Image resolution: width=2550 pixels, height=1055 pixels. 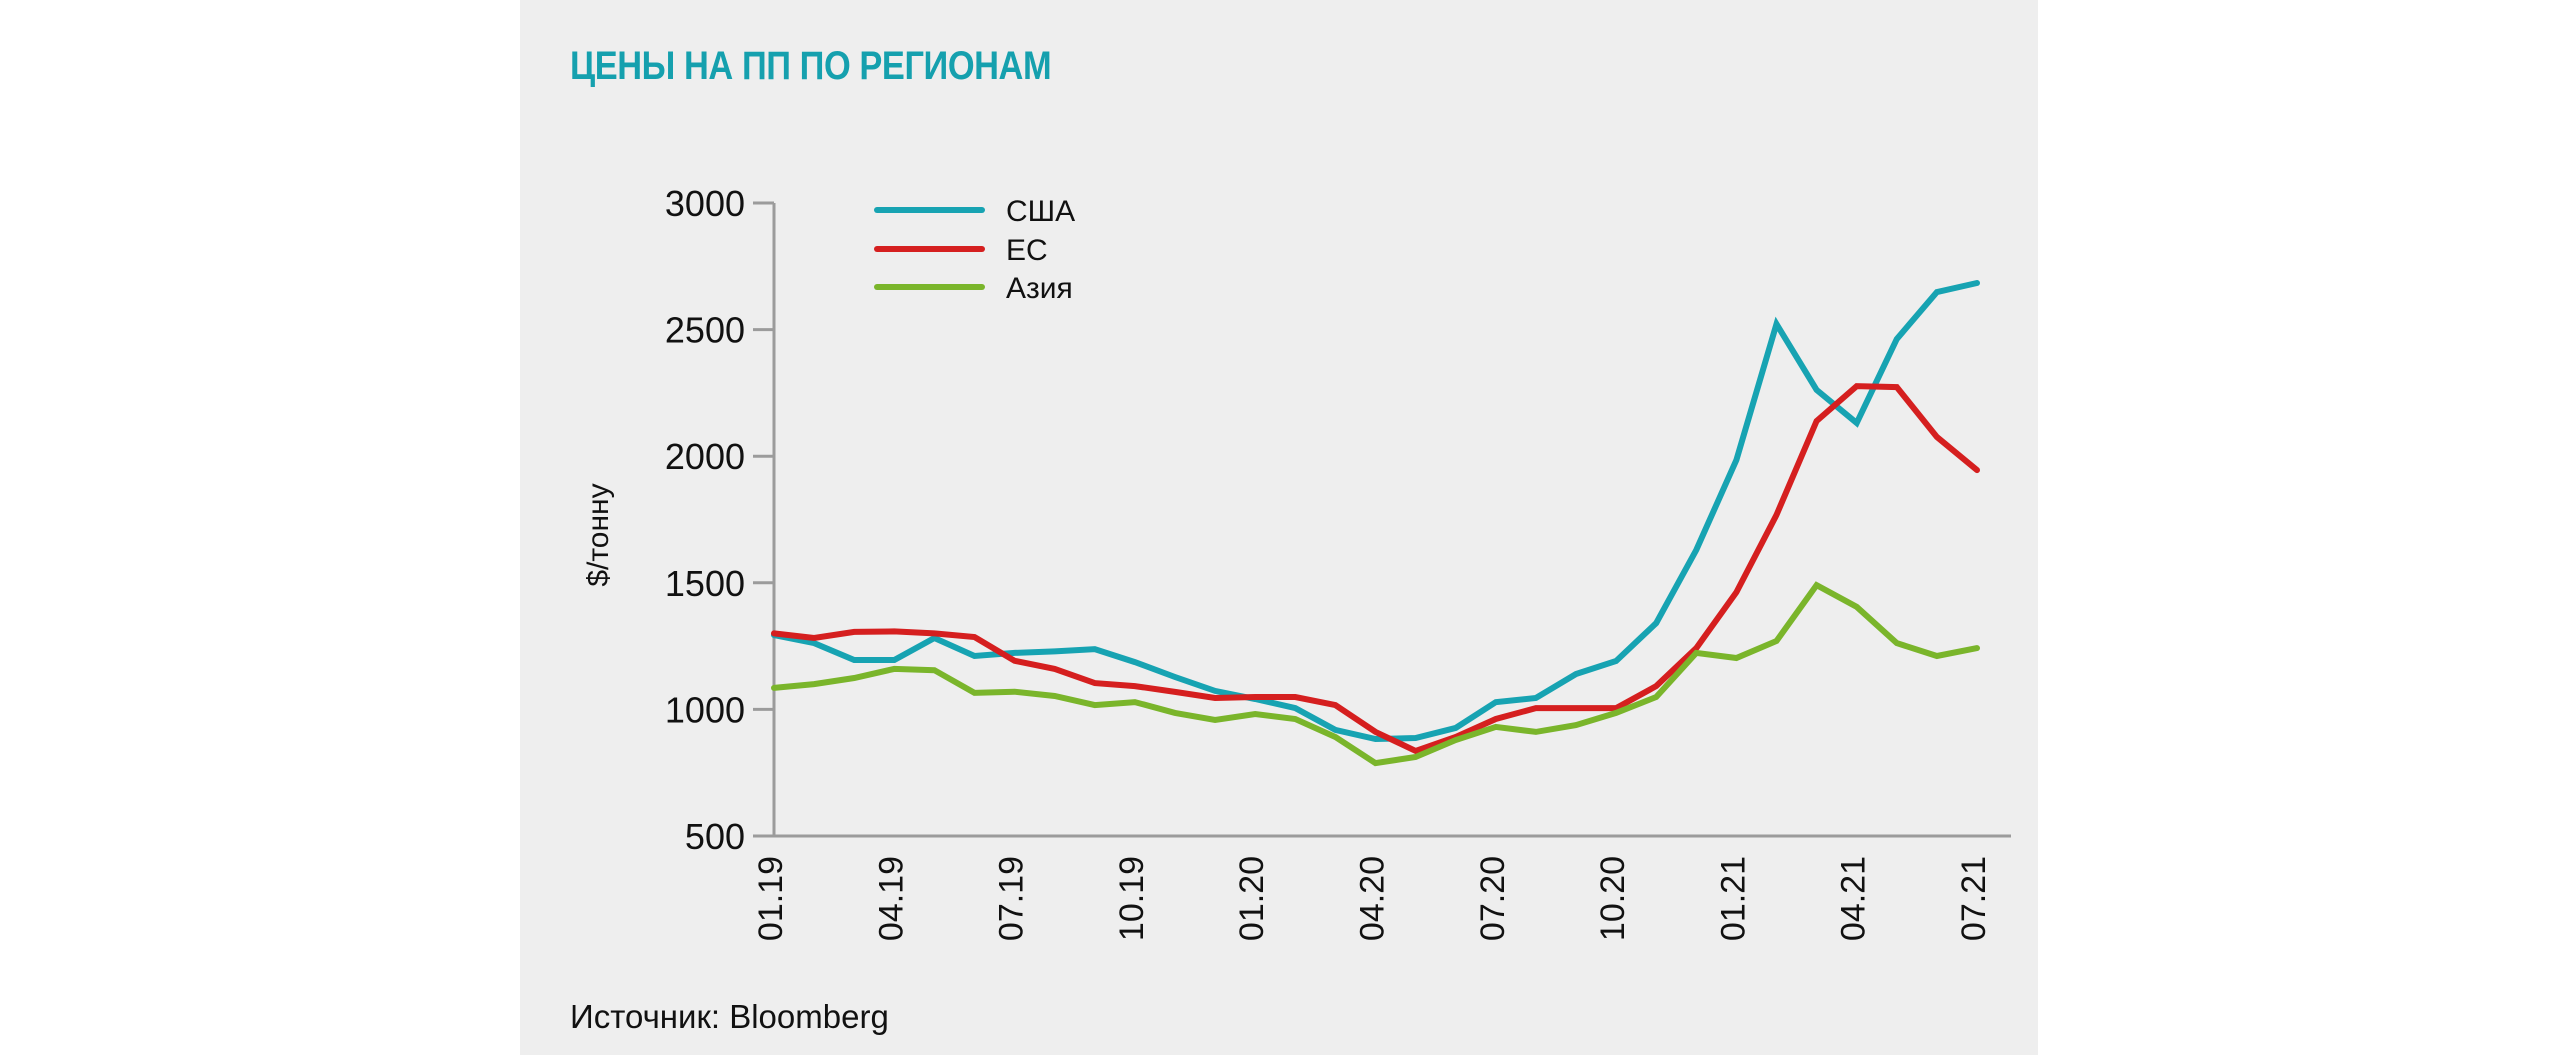 I want to click on x-tick-label: 04.21, so click(x=1854, y=898).